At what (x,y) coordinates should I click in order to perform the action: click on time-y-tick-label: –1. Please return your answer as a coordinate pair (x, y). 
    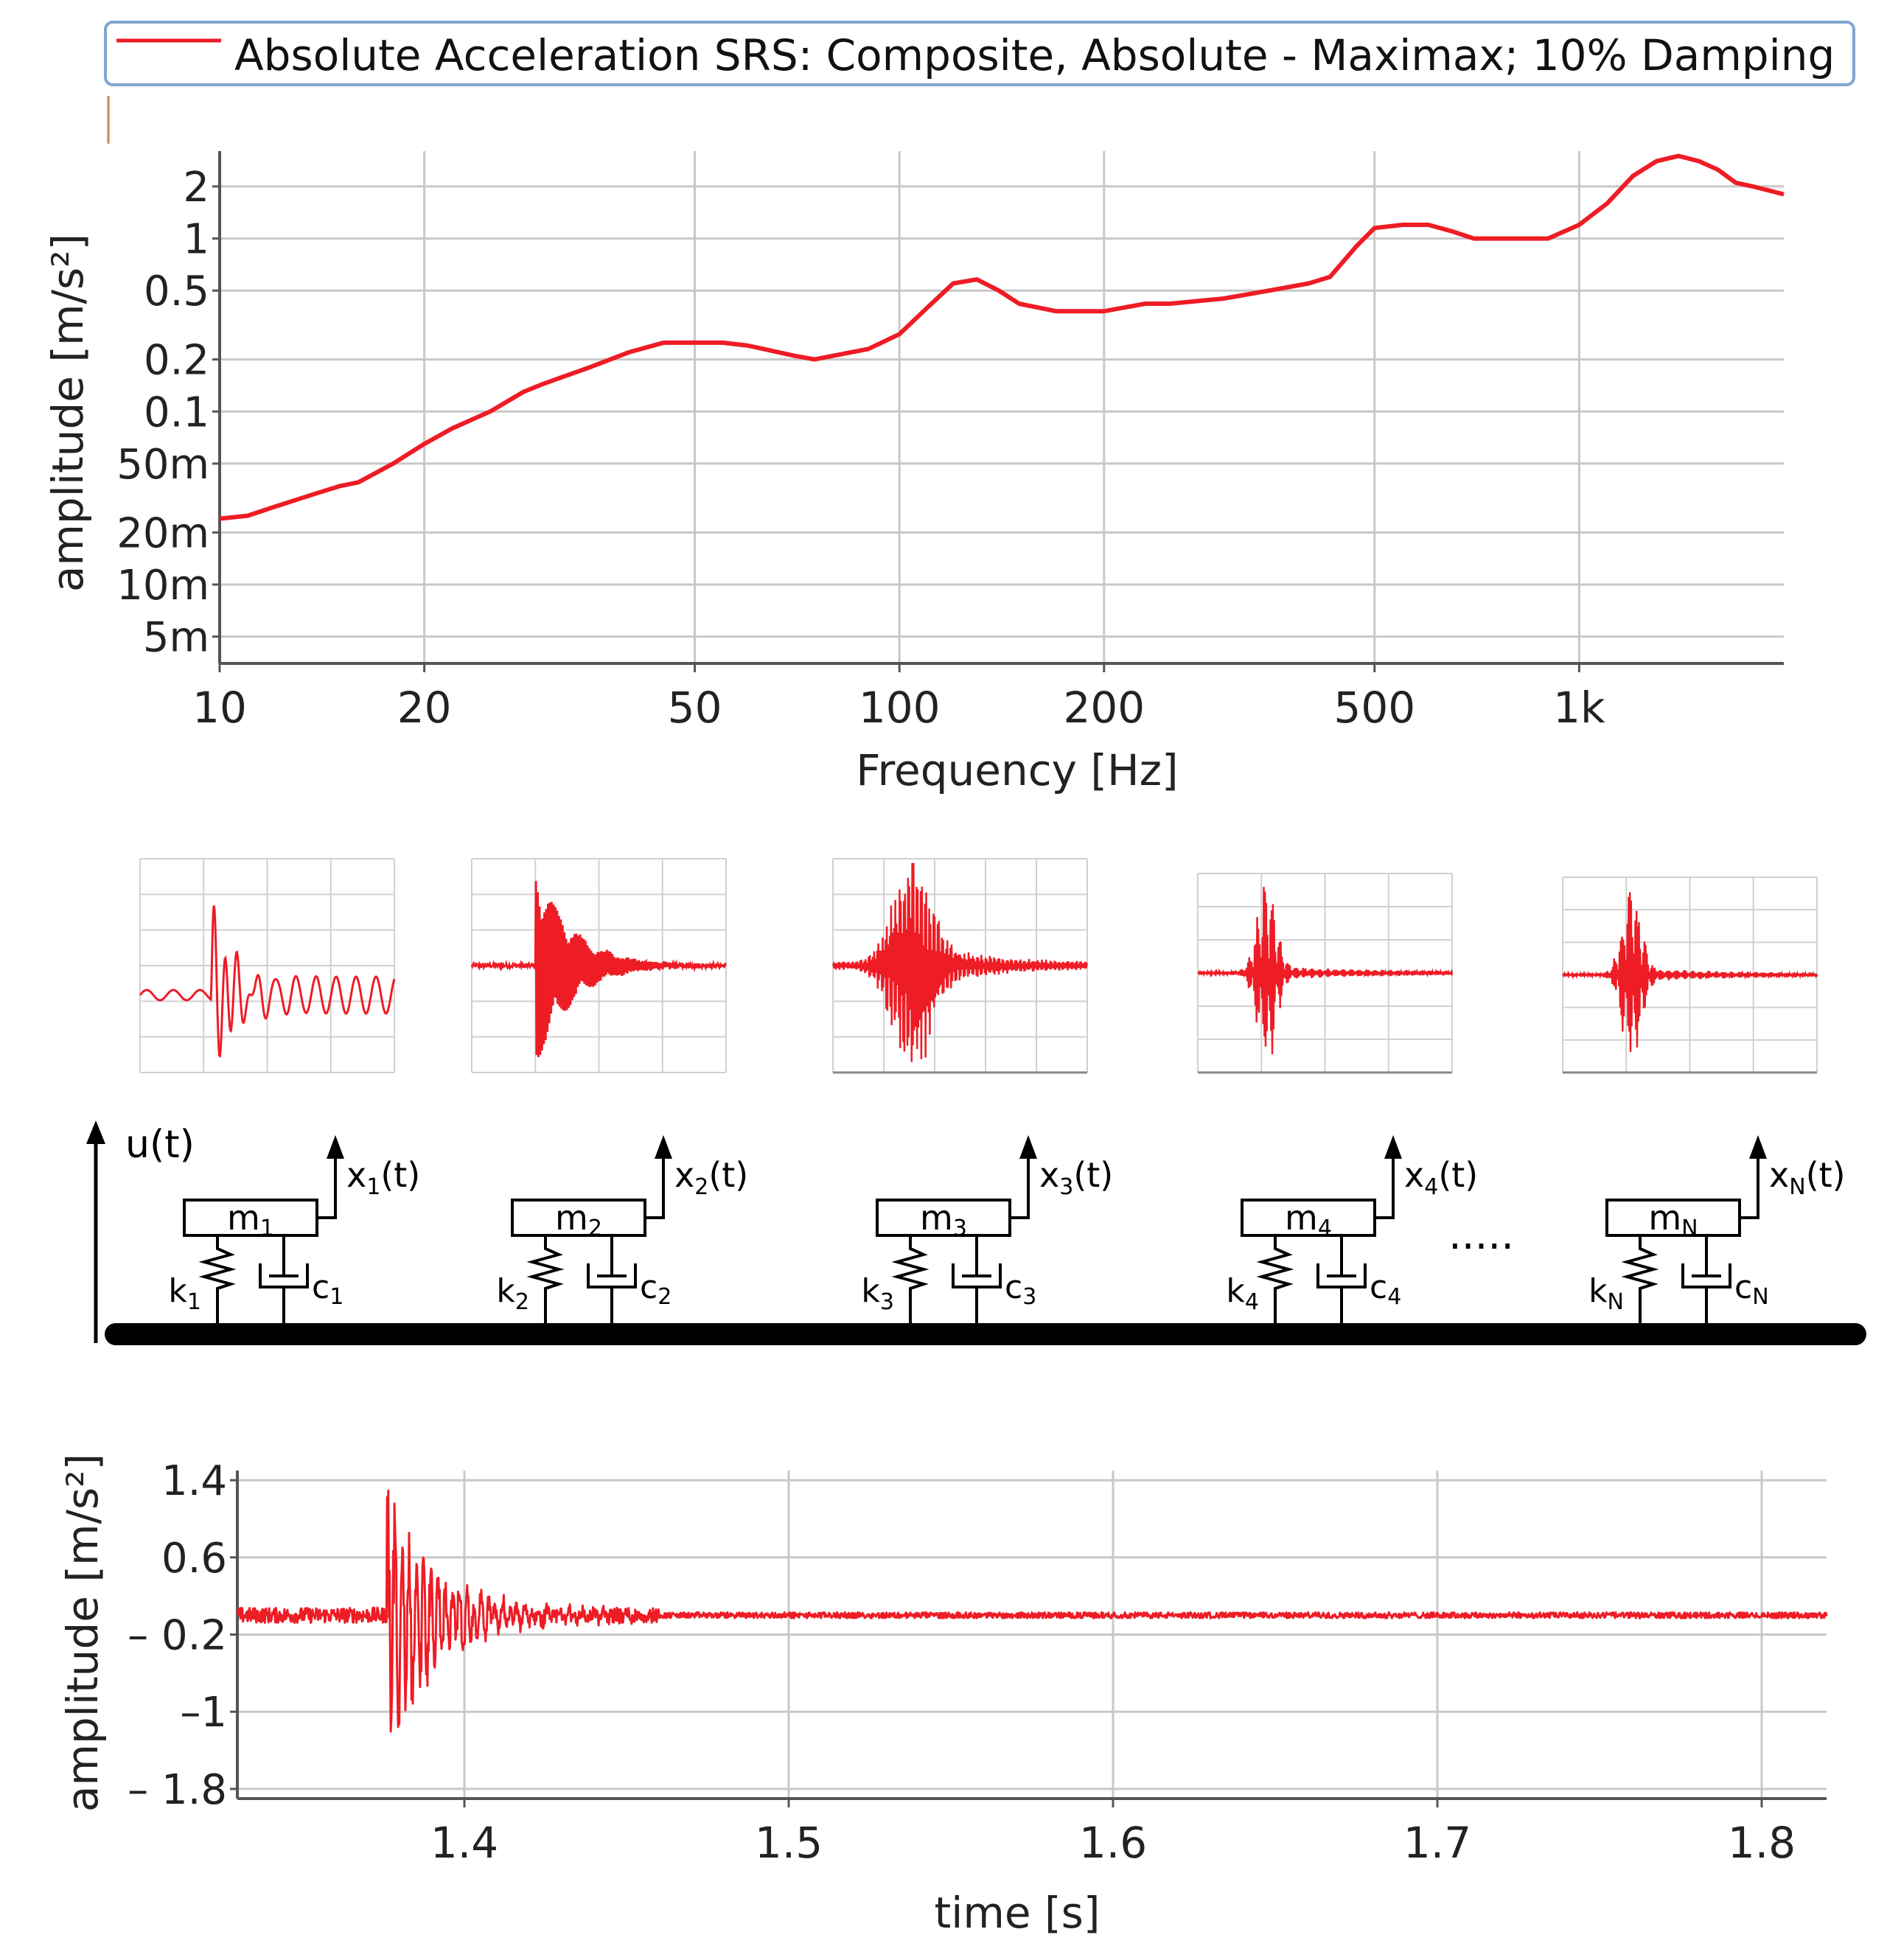
    Looking at the image, I should click on (203, 1713).